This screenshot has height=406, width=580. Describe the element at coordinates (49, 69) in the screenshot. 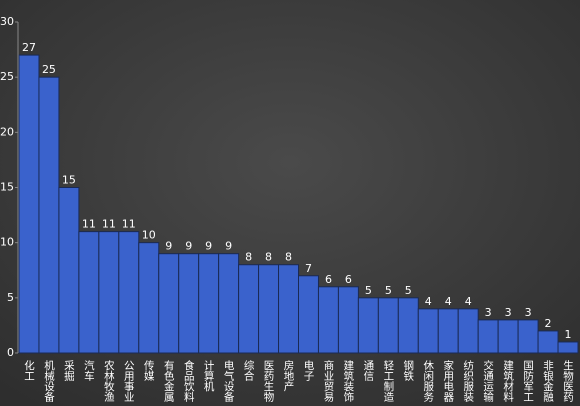

I see `data-label: 25` at that location.